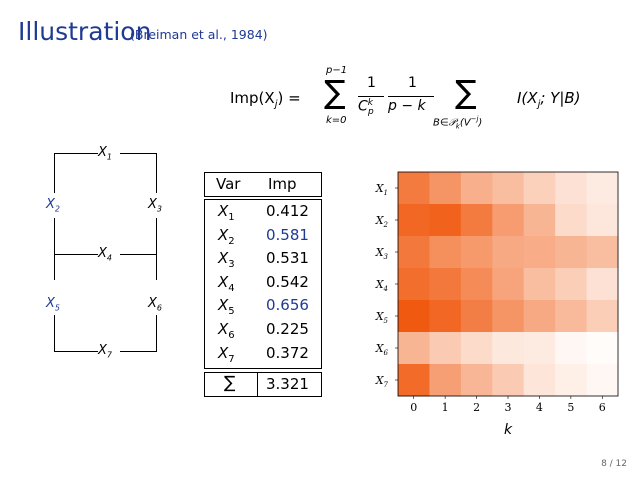 The image size is (638, 479). I want to click on sum-divider, so click(257, 384).